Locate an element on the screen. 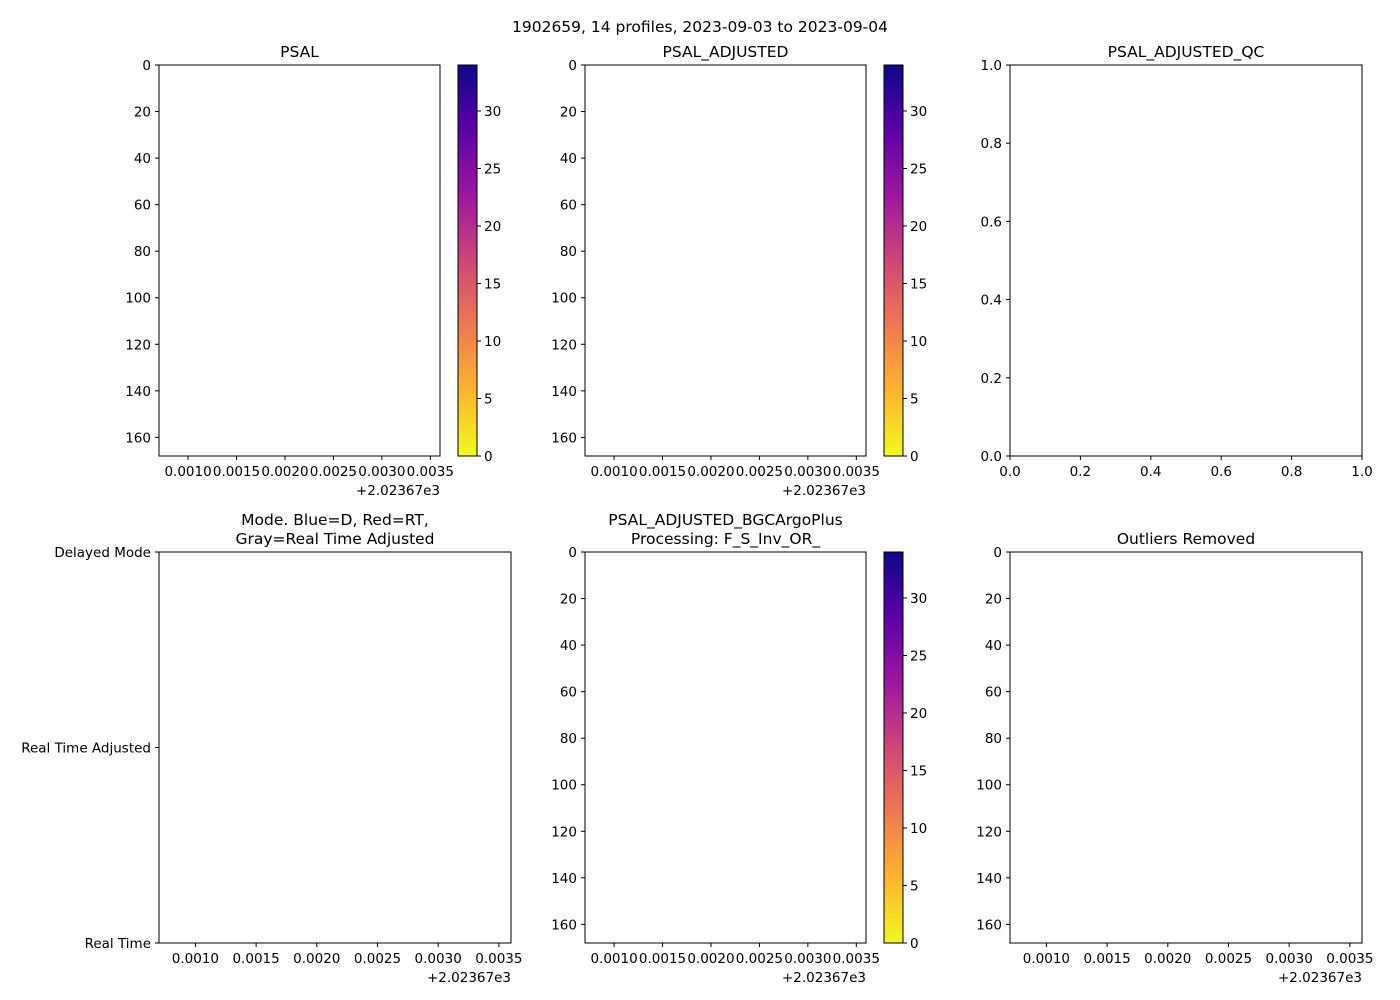 This screenshot has width=1400, height=1000. panel-title: Outliers Removed is located at coordinates (1186, 539).